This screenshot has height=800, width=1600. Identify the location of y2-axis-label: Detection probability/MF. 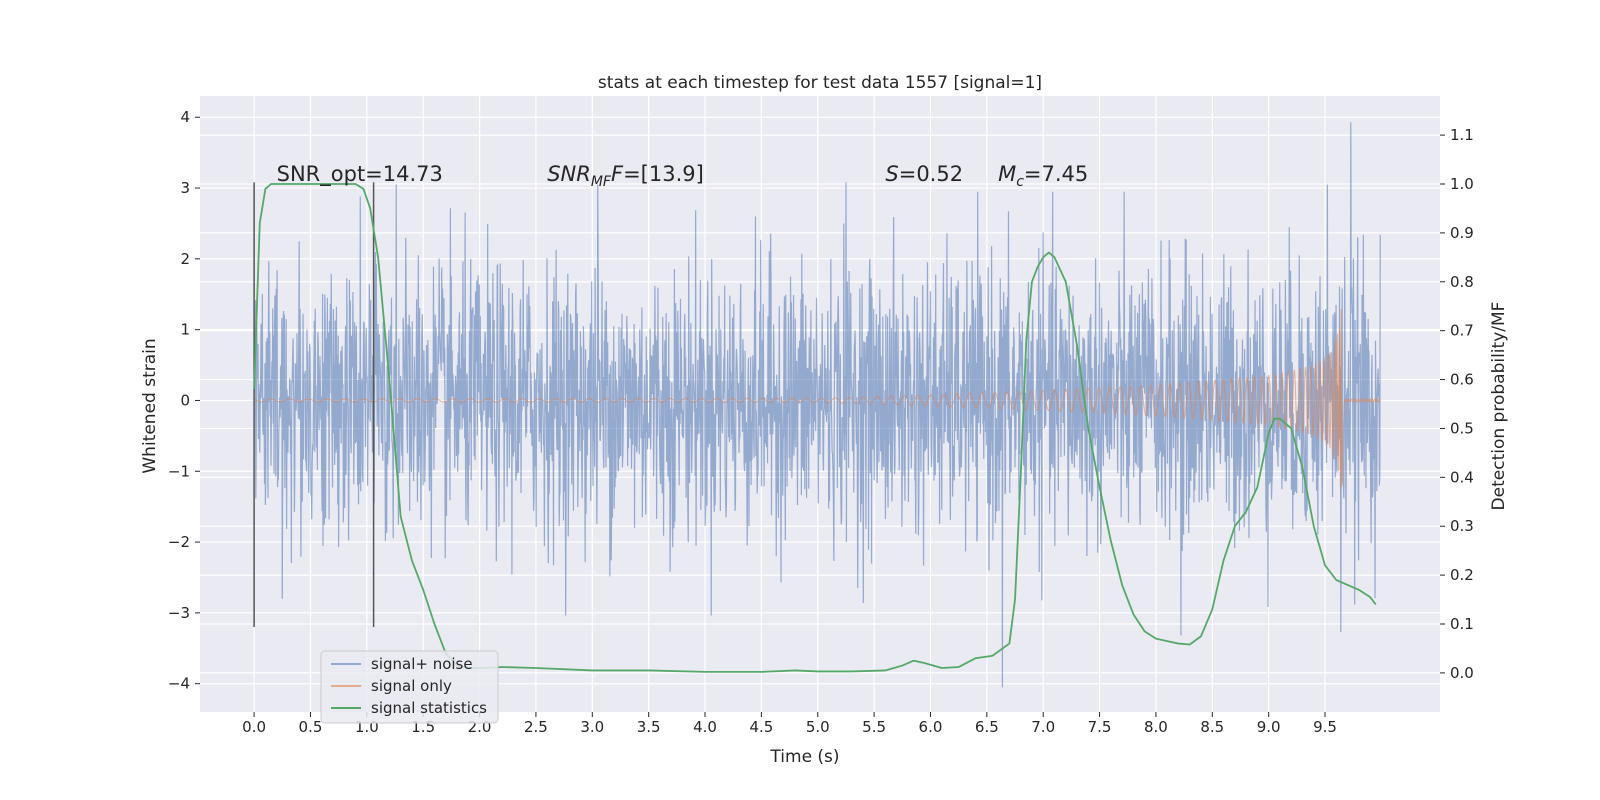
(1499, 406).